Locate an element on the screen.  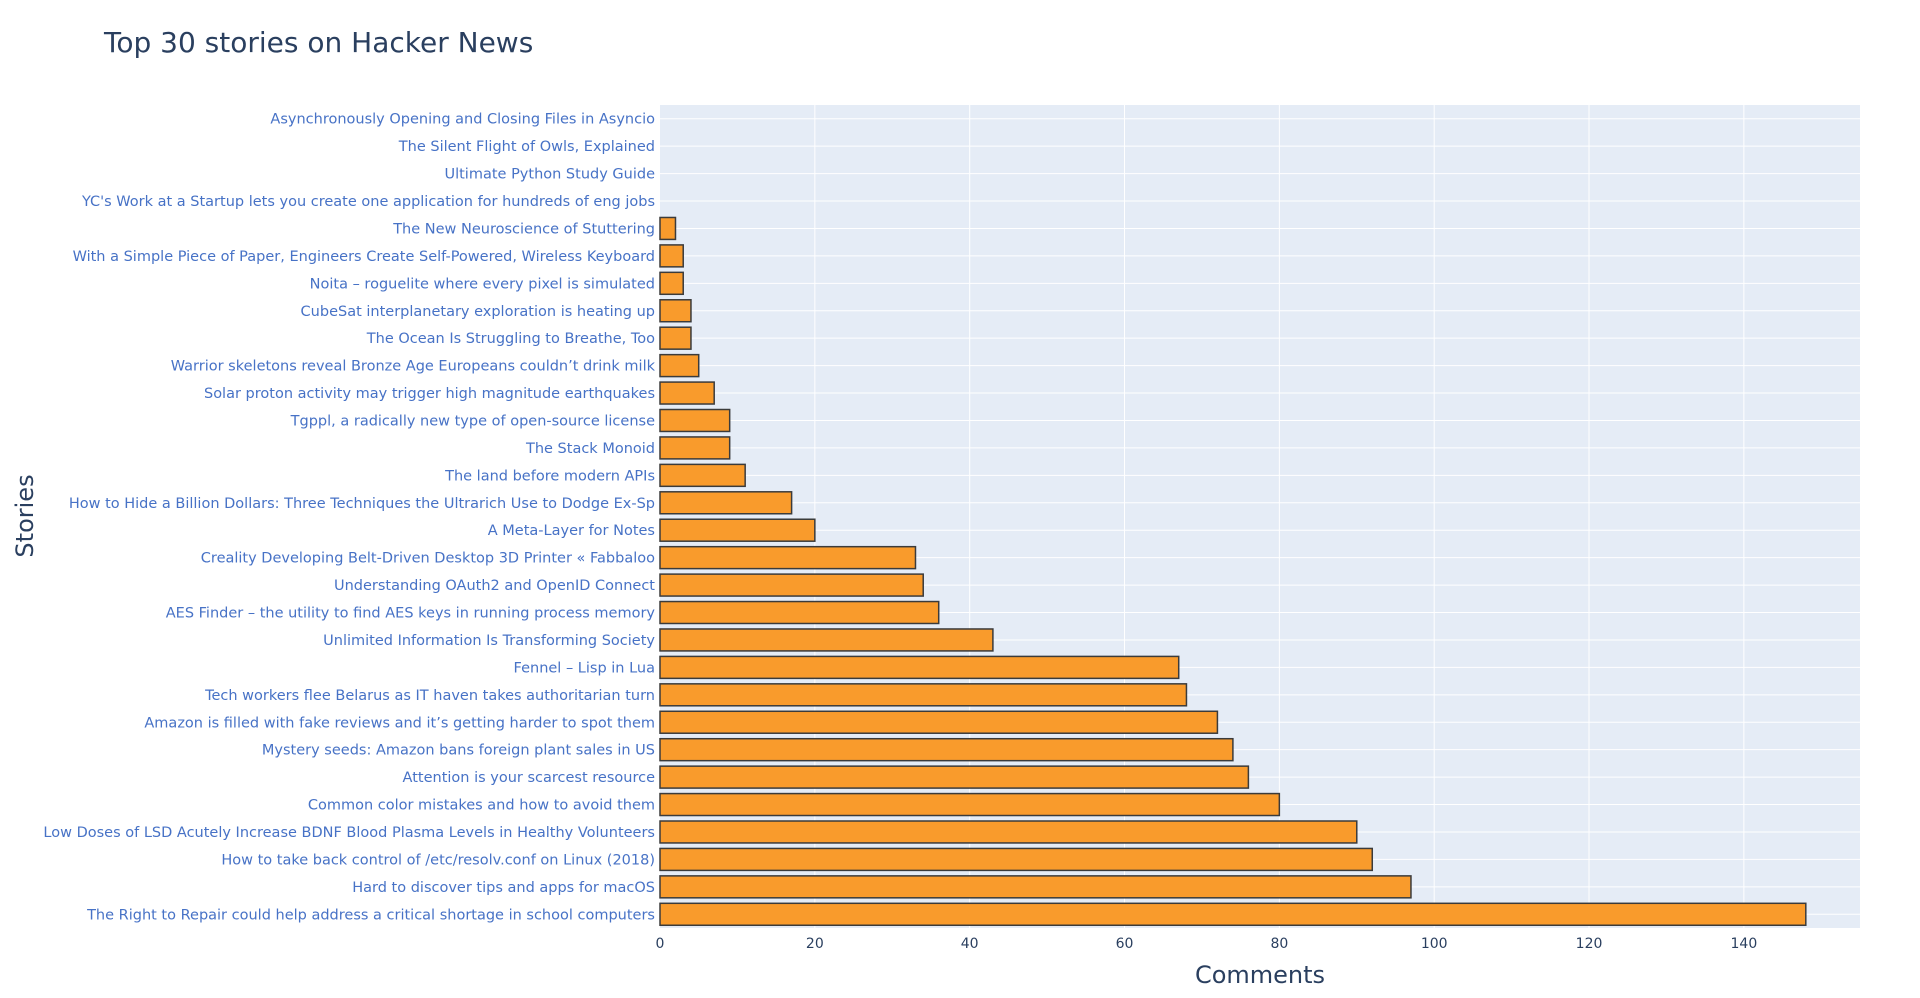
y-tick-label: Attention is your scarcest resource is located at coordinates (529, 778).